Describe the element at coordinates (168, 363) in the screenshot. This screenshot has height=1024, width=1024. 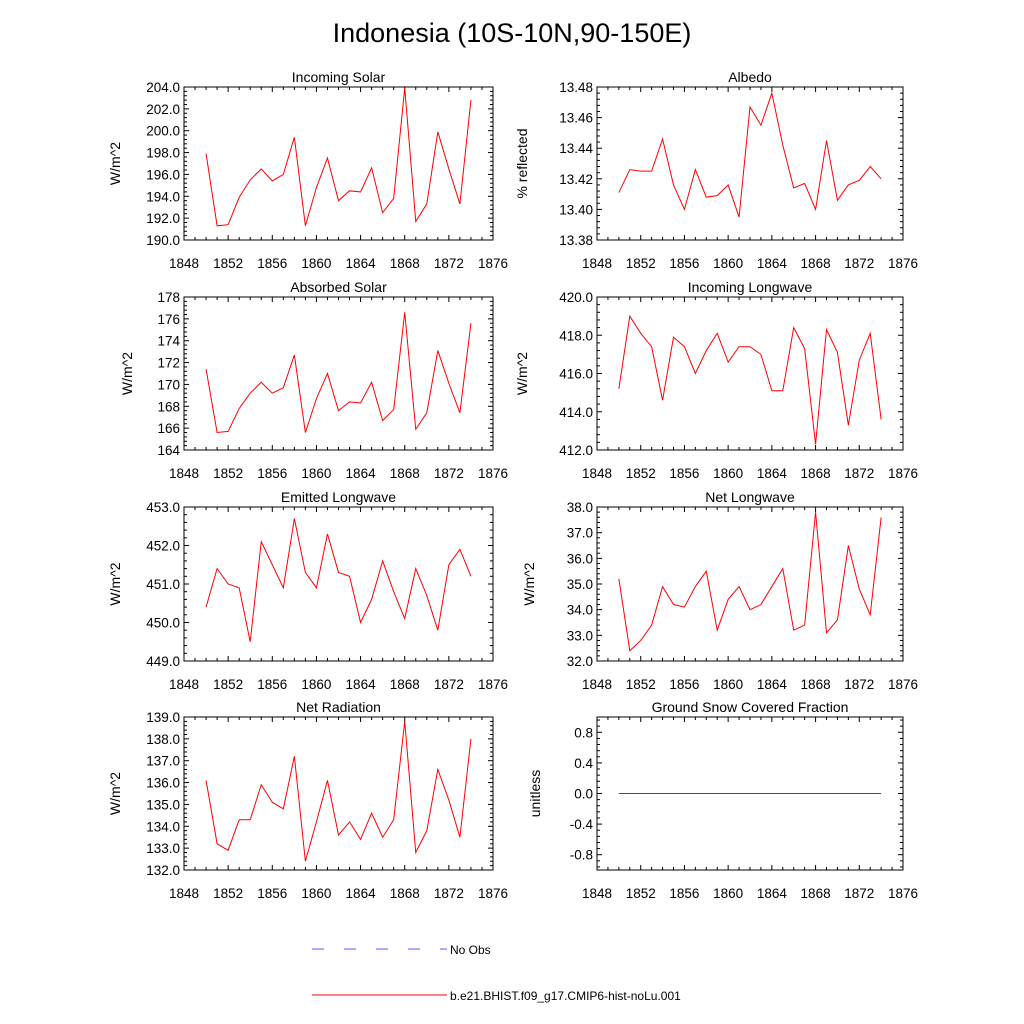
I see `y-tick-label-absorbed-solar: 172` at that location.